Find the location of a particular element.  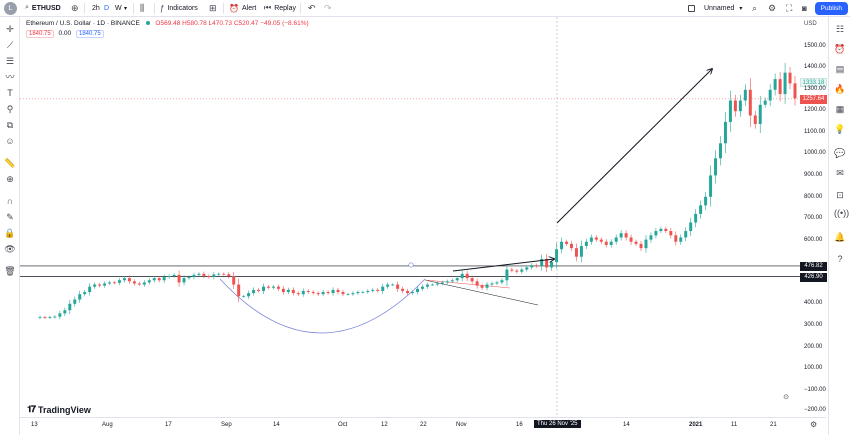

interval-2h: 2h is located at coordinates (96, 8).